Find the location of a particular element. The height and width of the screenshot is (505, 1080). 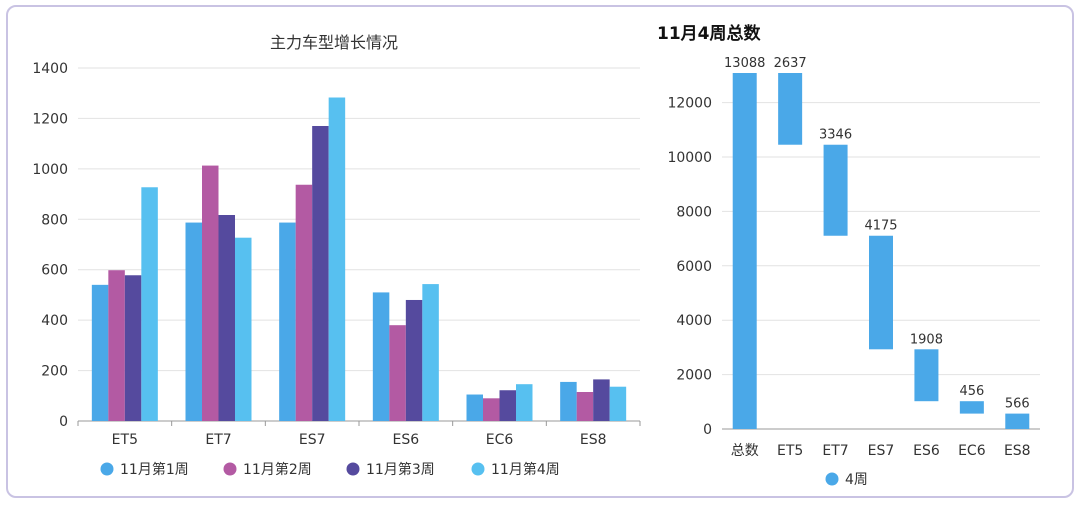

x-tick-label: ES7 is located at coordinates (312, 440).